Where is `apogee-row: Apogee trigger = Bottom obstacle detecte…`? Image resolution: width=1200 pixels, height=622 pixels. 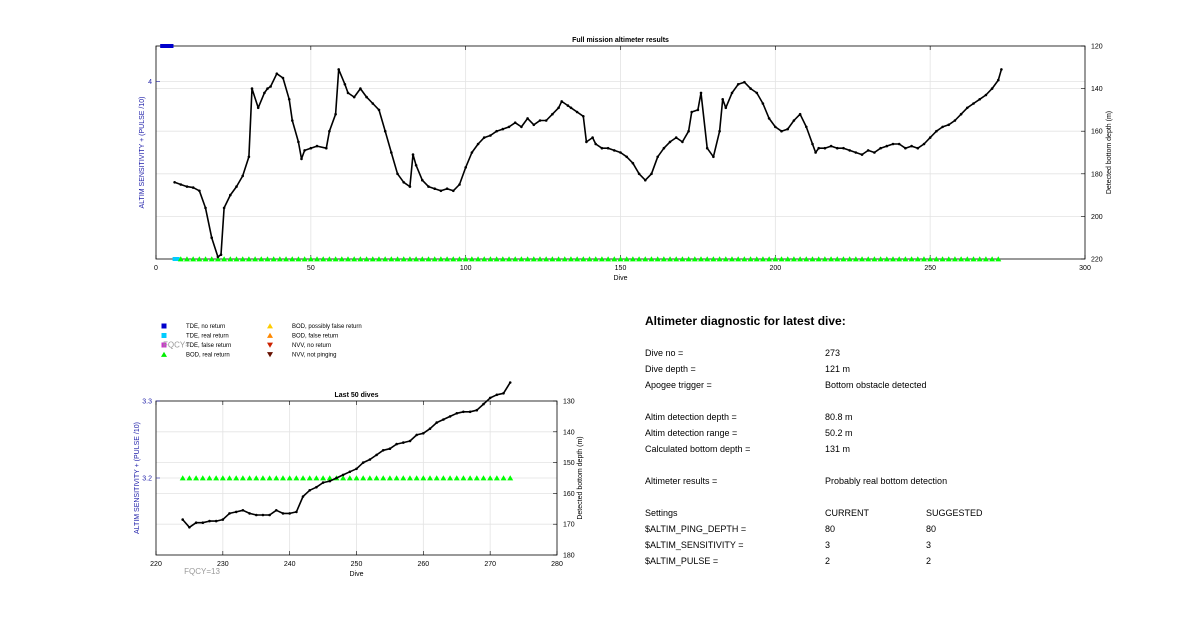 apogee-row: Apogee trigger = Bottom obstacle detecte… is located at coordinates (905, 387).